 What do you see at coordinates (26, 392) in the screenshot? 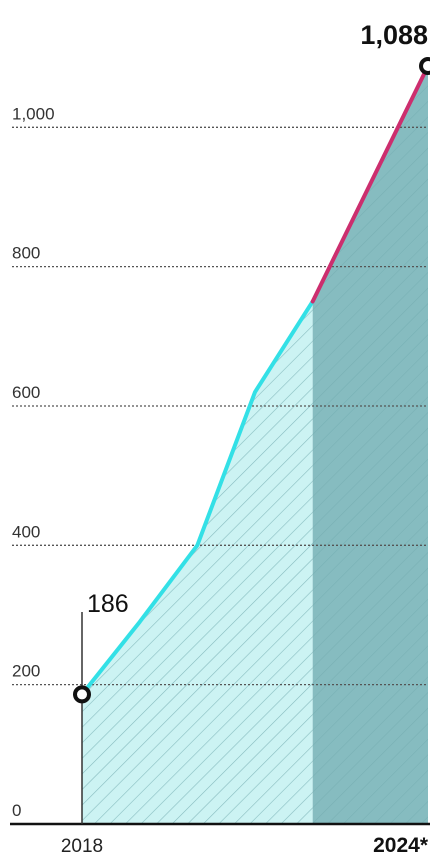
I see `y-tick-label-600: 600` at bounding box center [26, 392].